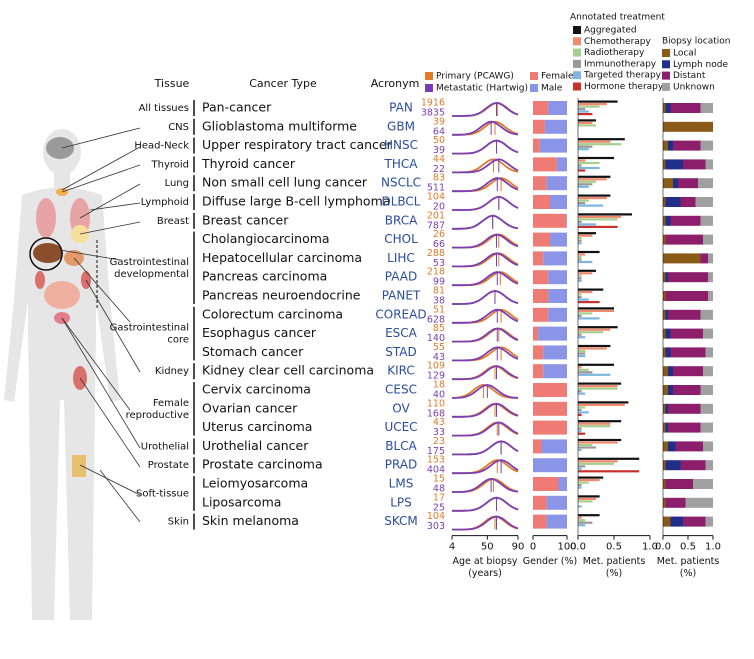  What do you see at coordinates (149, 328) in the screenshot?
I see `tissue-label: Gastrointestinal` at bounding box center [149, 328].